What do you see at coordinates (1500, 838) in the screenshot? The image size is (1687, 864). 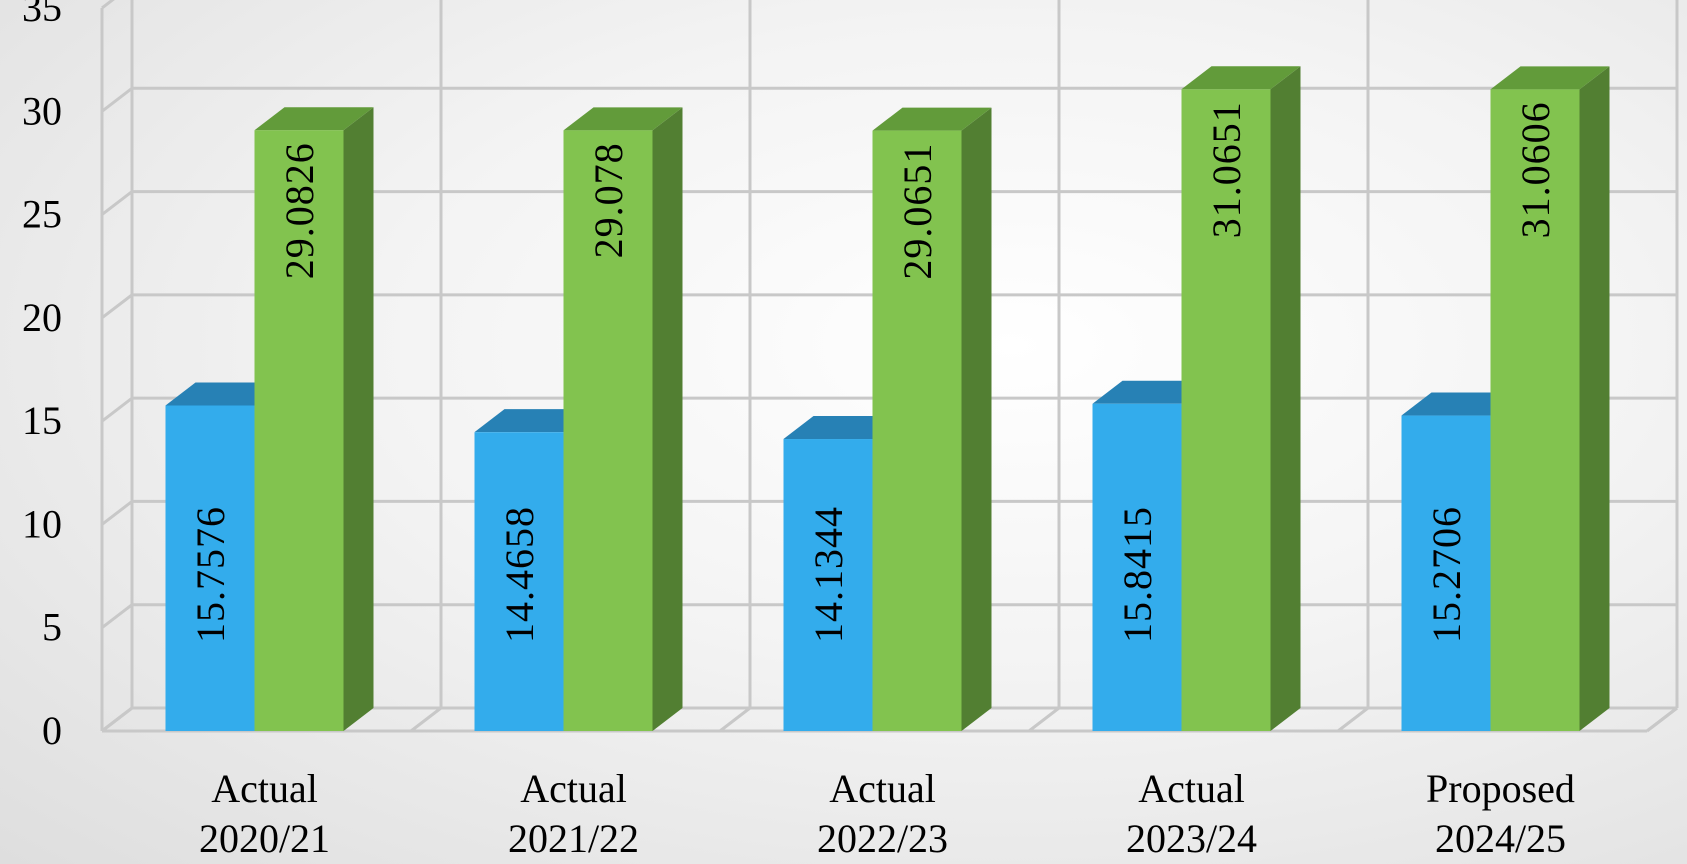 I see `x-category-label: 2024/25` at bounding box center [1500, 838].